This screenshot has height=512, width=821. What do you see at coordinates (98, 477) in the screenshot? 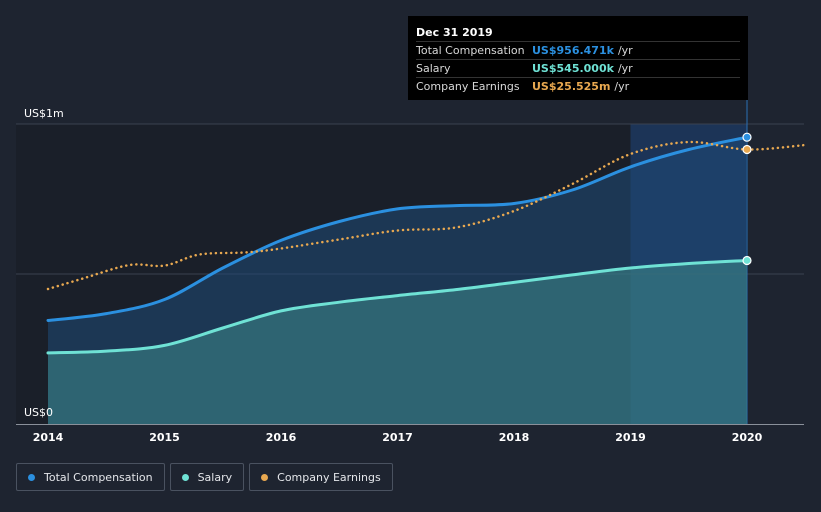
I see `legend-label: Total Compensation` at bounding box center [98, 477].